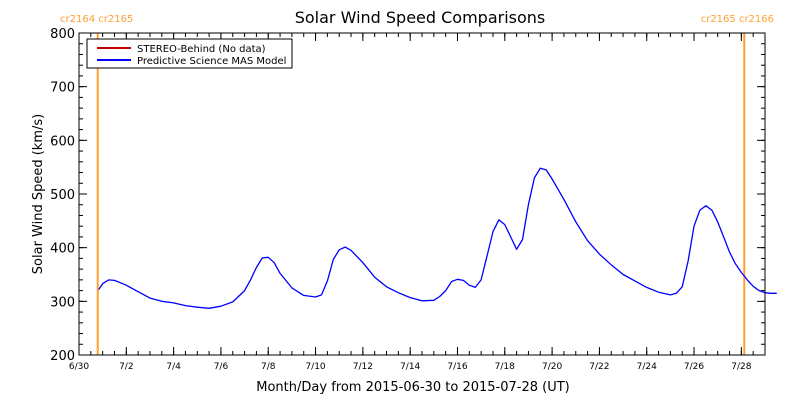 The width and height of the screenshot is (800, 400). What do you see at coordinates (62, 88) in the screenshot?
I see `y-tick-label: 700` at bounding box center [62, 88].